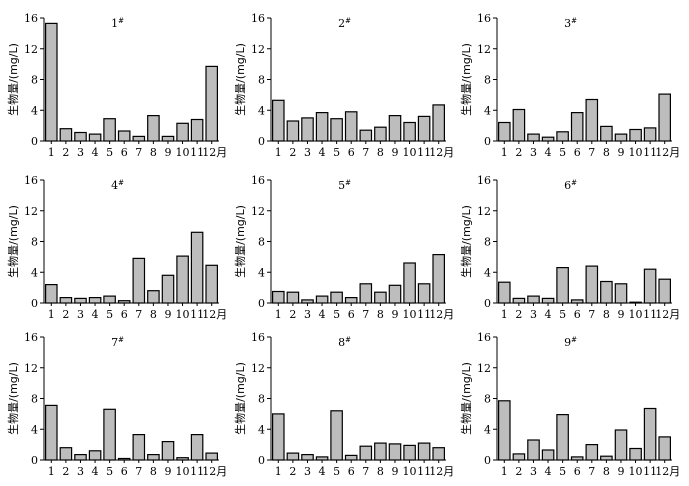 This screenshot has height=486, width=689. What do you see at coordinates (197, 471) in the screenshot?
I see `x-tick-label: 11` at bounding box center [197, 471].